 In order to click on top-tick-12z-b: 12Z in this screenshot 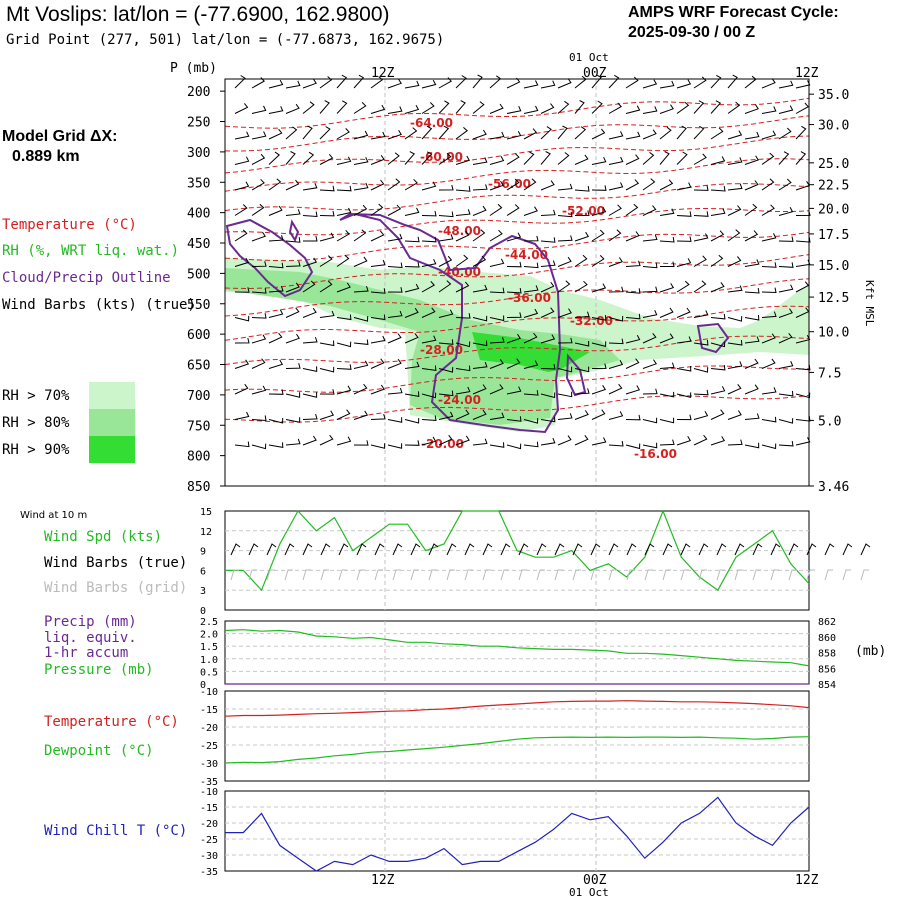, I will do `click(807, 73)`.